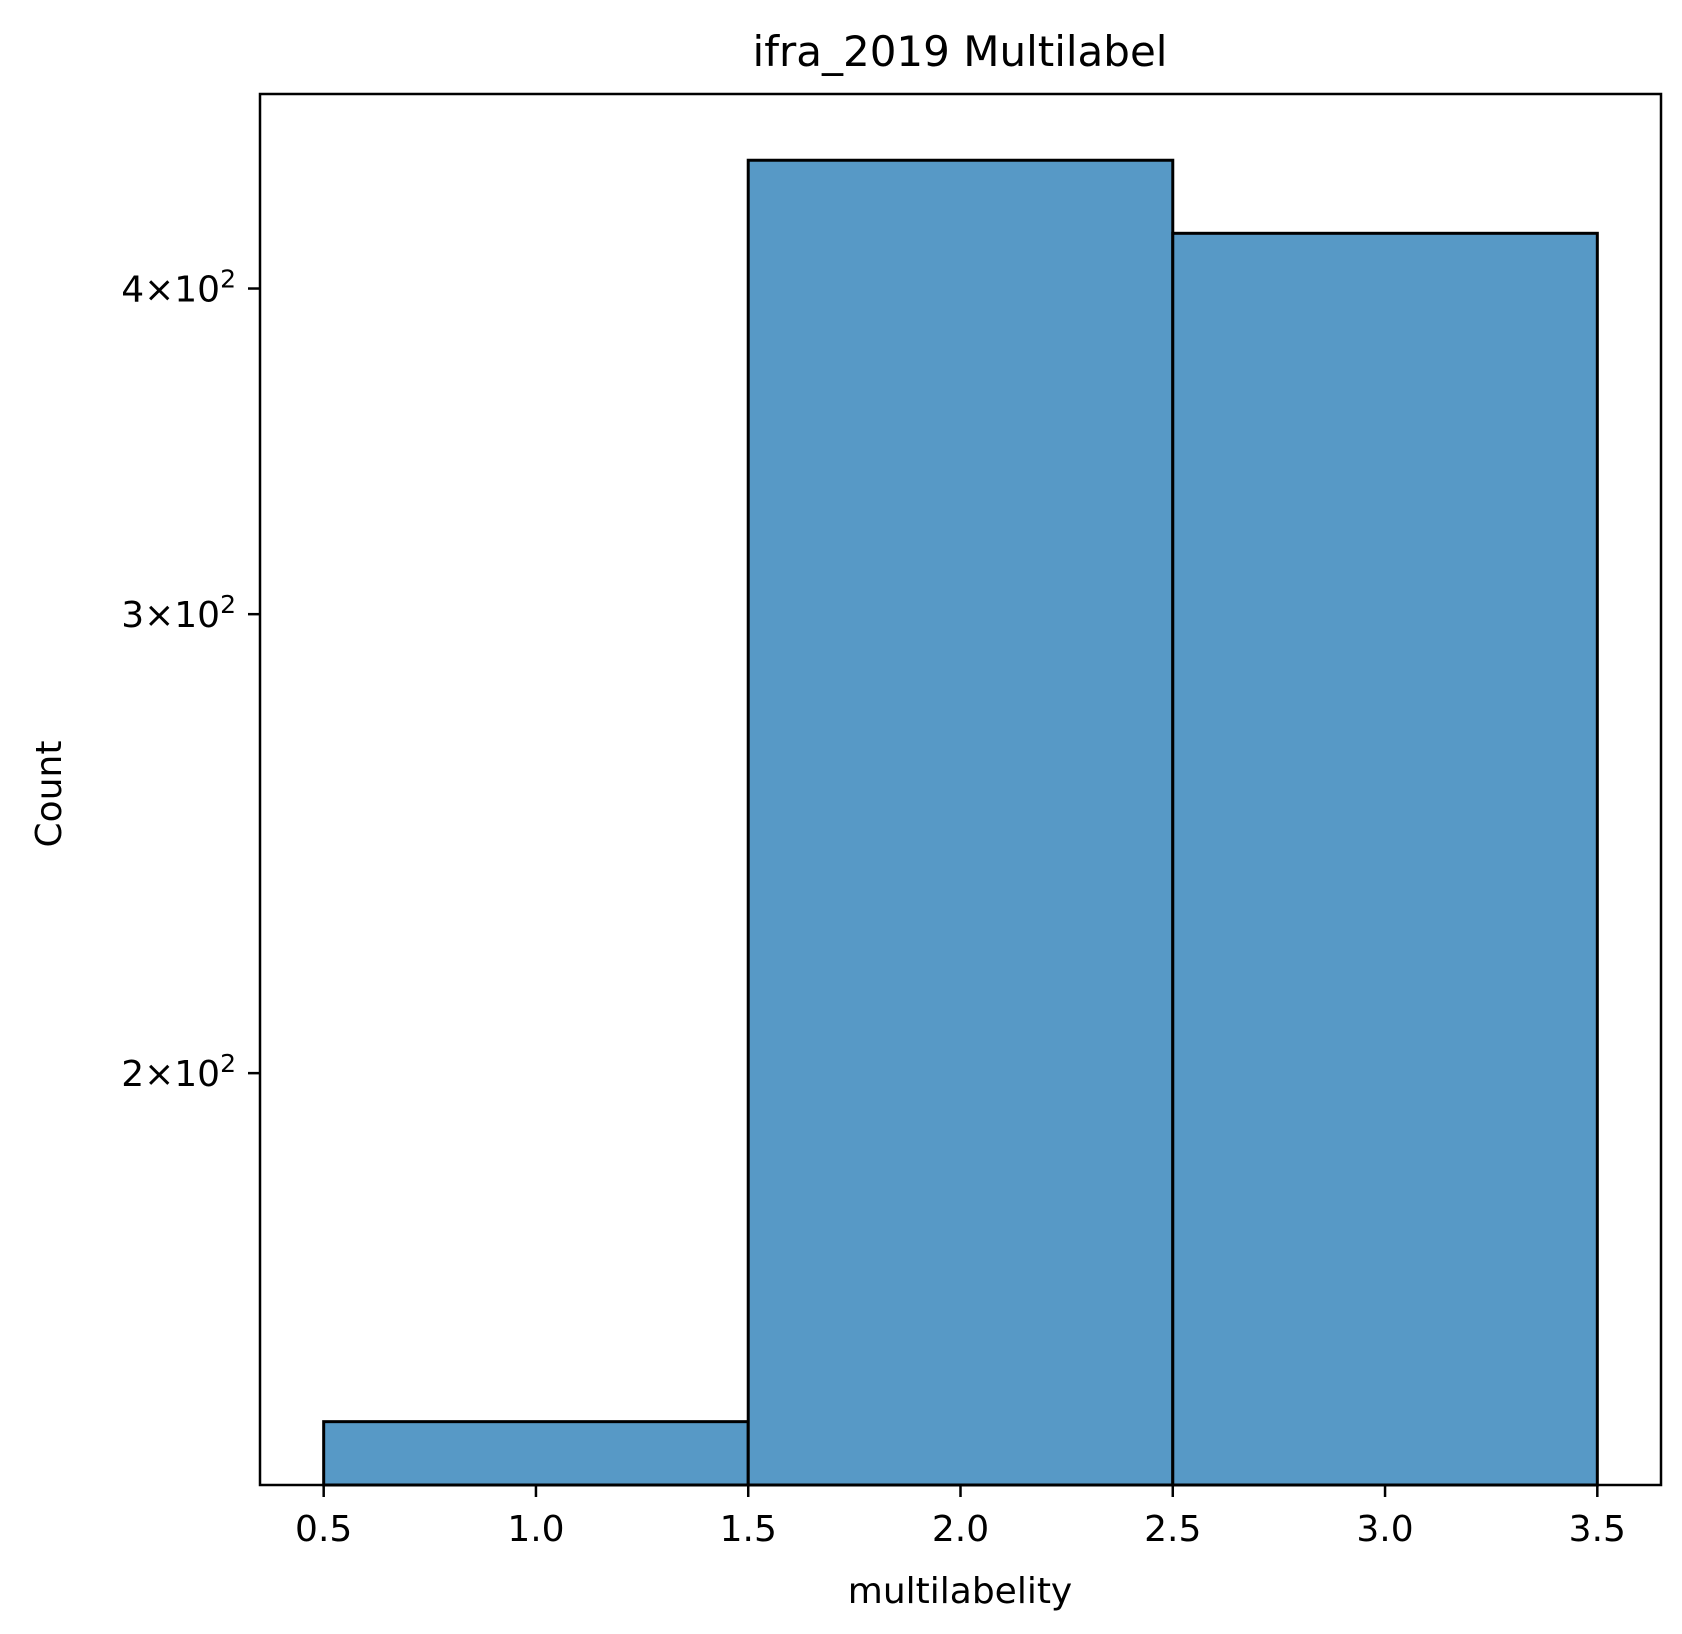 This screenshot has width=1682, height=1634. I want to click on x-tick-label-4: 2.0, so click(960, 1529).